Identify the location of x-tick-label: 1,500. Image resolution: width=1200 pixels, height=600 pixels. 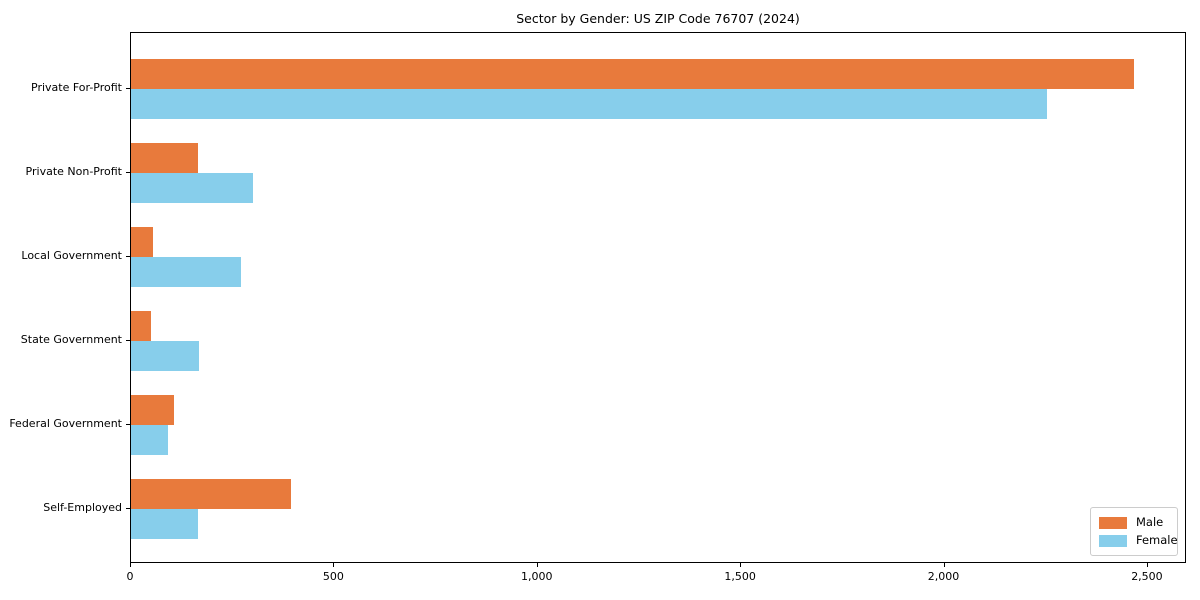
(740, 576).